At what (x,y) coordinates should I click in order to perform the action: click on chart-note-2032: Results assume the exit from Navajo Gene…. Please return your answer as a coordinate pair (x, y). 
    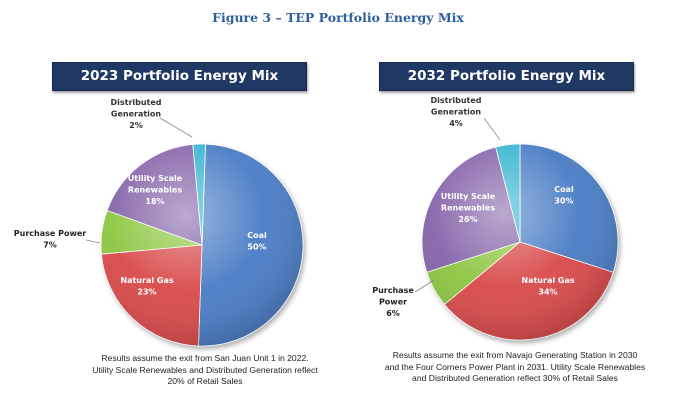
    Looking at the image, I should click on (515, 367).